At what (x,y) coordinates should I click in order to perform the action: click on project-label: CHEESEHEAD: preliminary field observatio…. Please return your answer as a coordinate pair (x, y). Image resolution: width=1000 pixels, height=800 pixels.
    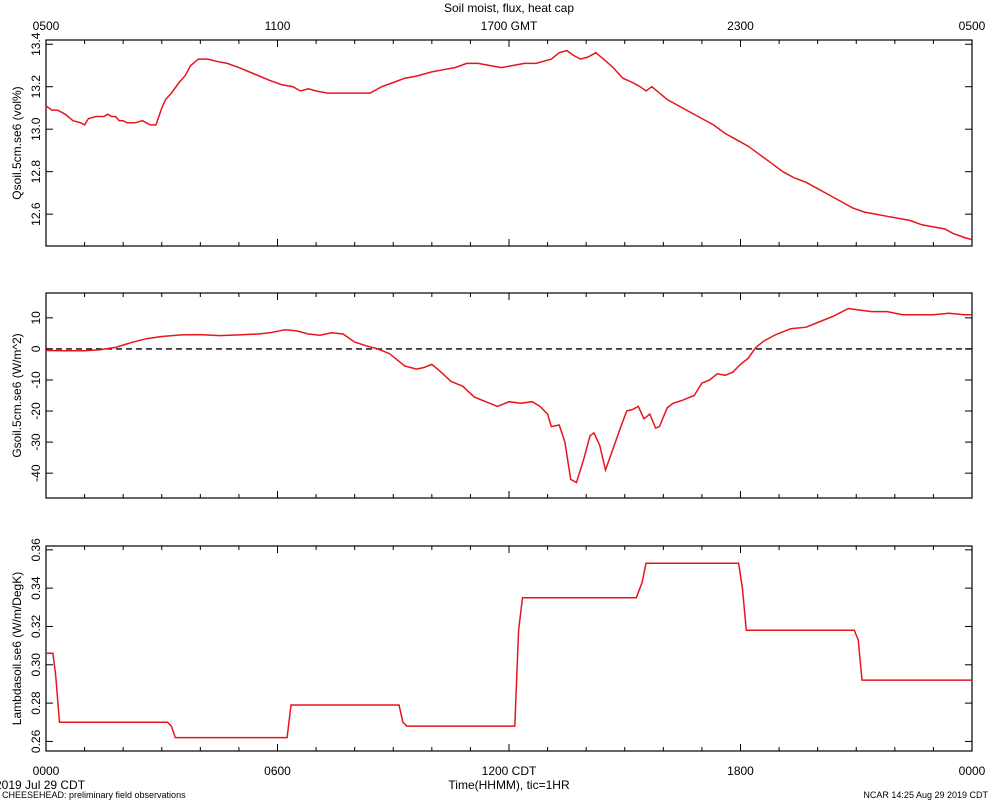
    Looking at the image, I should click on (94, 795).